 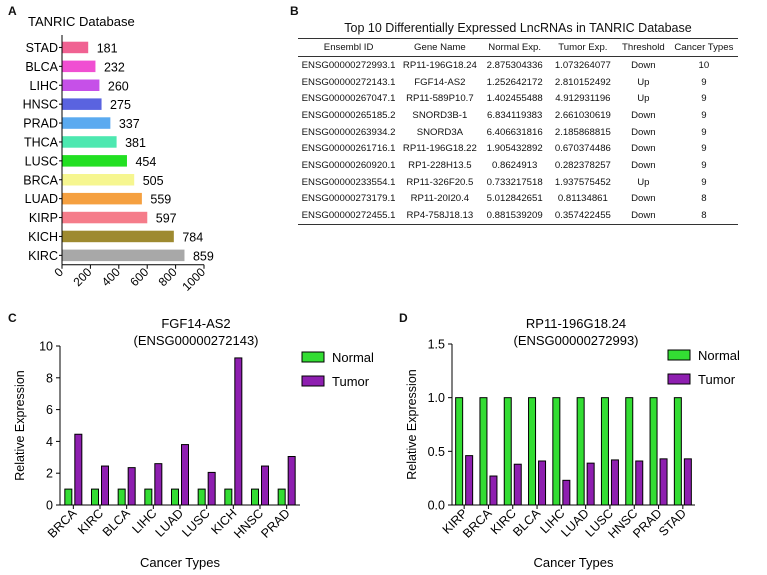 I want to click on y-tick-label-10: 10, so click(x=46, y=347).